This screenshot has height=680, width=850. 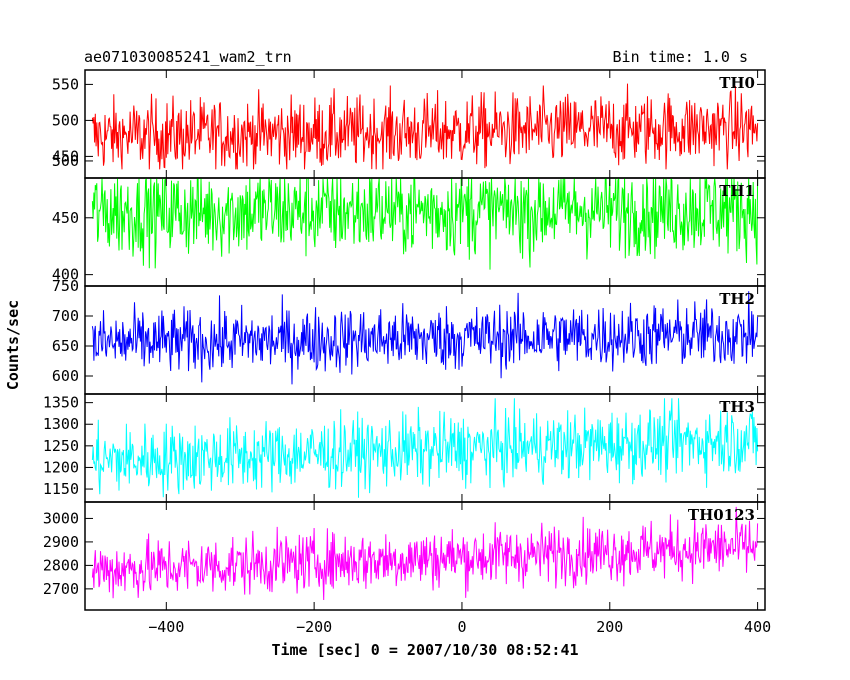 I want to click on y-tick-label: 700, so click(x=65, y=316).